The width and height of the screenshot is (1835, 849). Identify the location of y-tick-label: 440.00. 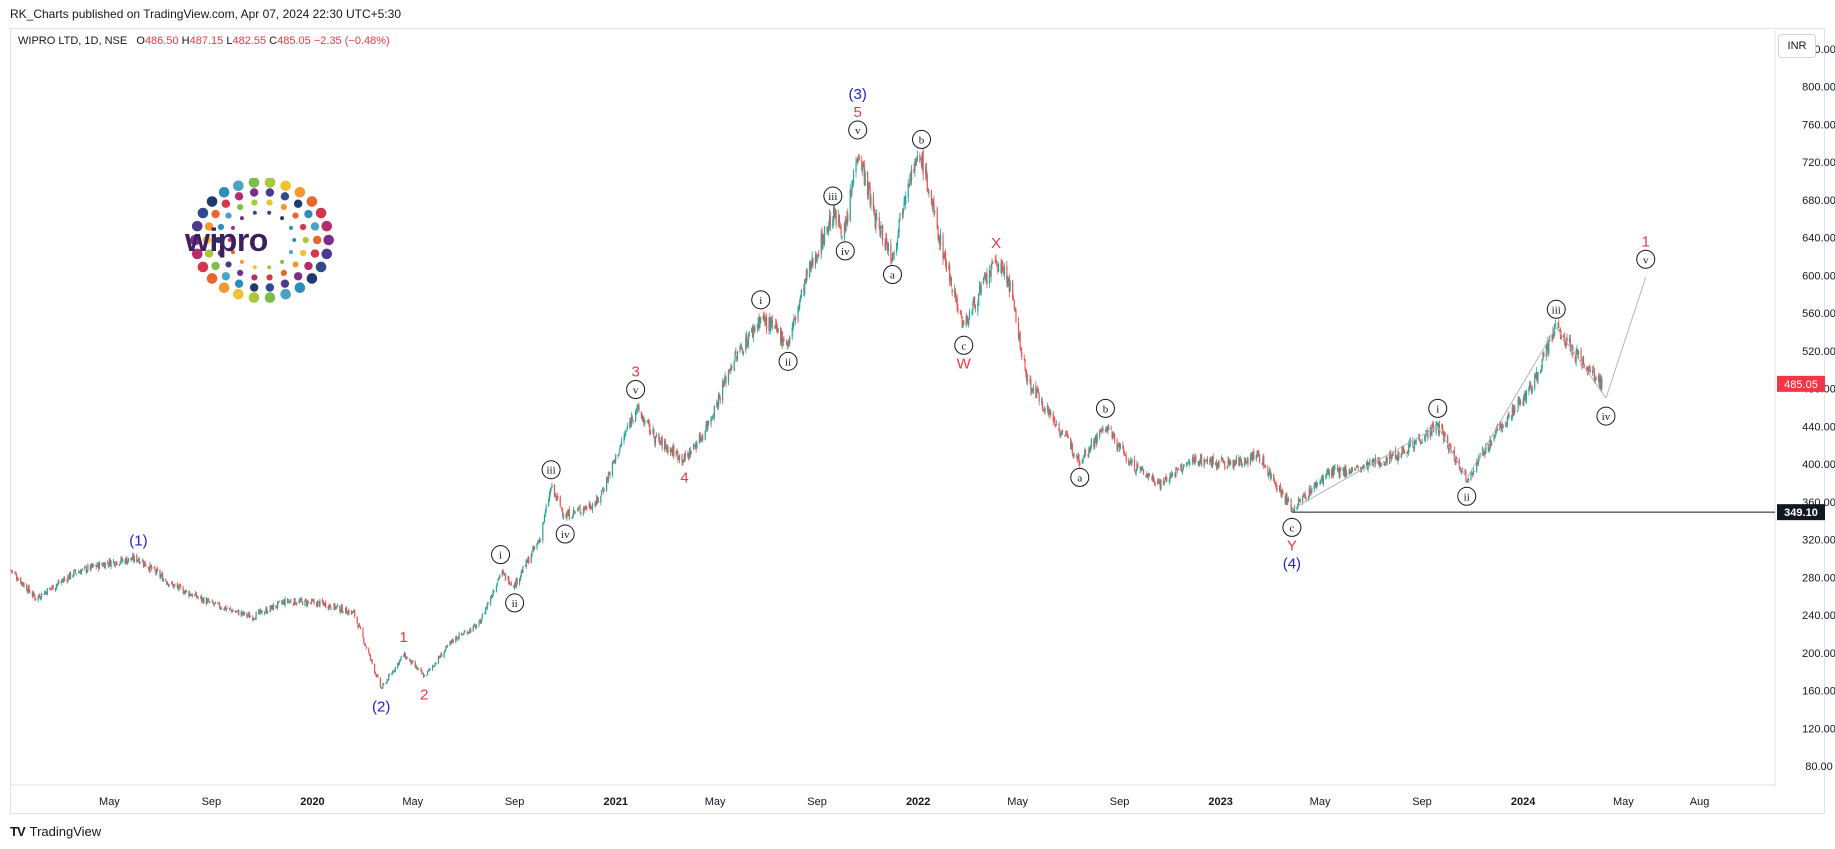
(1818, 427).